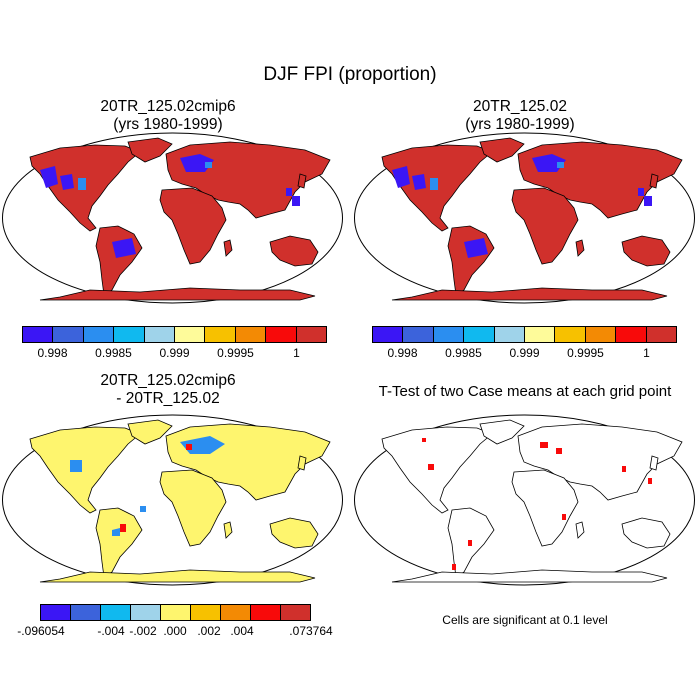  Describe the element at coordinates (85, 470) in the screenshot. I see `continent-north-america` at that location.